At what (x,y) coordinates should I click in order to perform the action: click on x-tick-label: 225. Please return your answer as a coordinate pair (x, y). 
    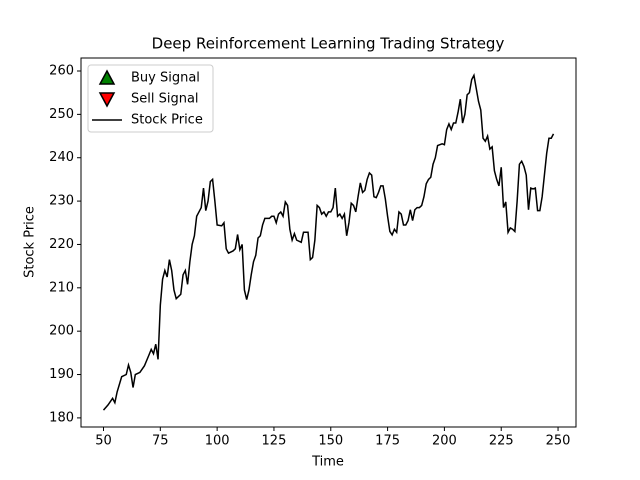
    Looking at the image, I should click on (501, 441).